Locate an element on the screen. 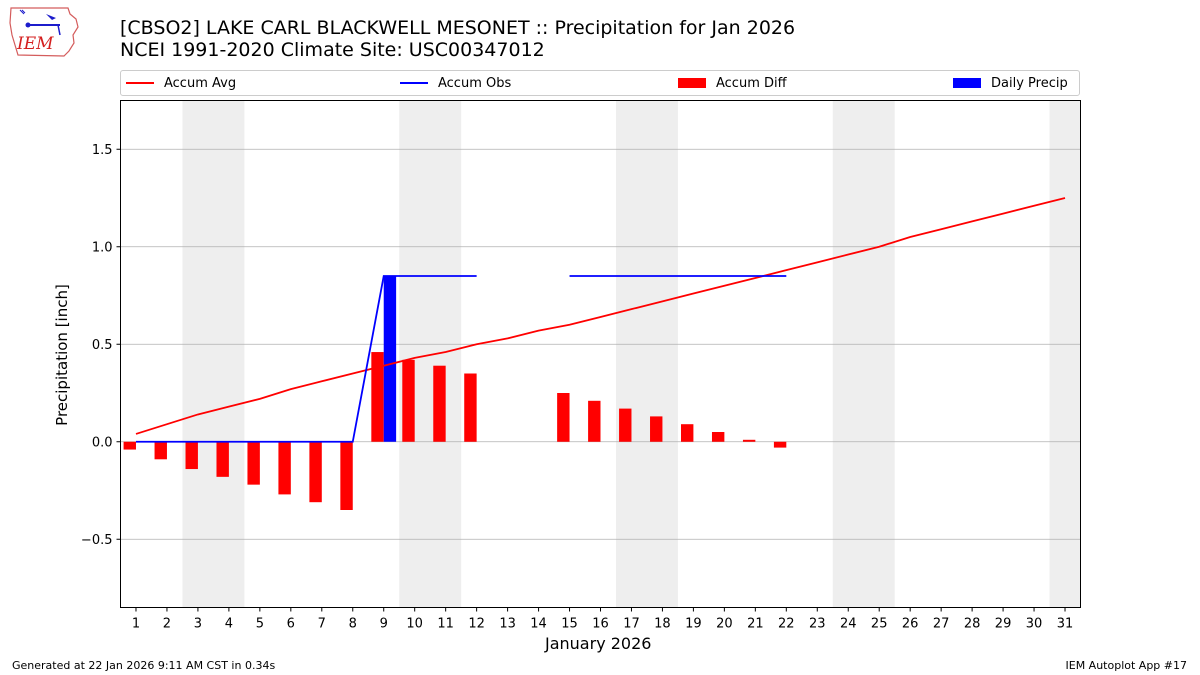 The width and height of the screenshot is (1200, 675). legend-item-daily-precip: Daily Precip is located at coordinates (1010, 83).